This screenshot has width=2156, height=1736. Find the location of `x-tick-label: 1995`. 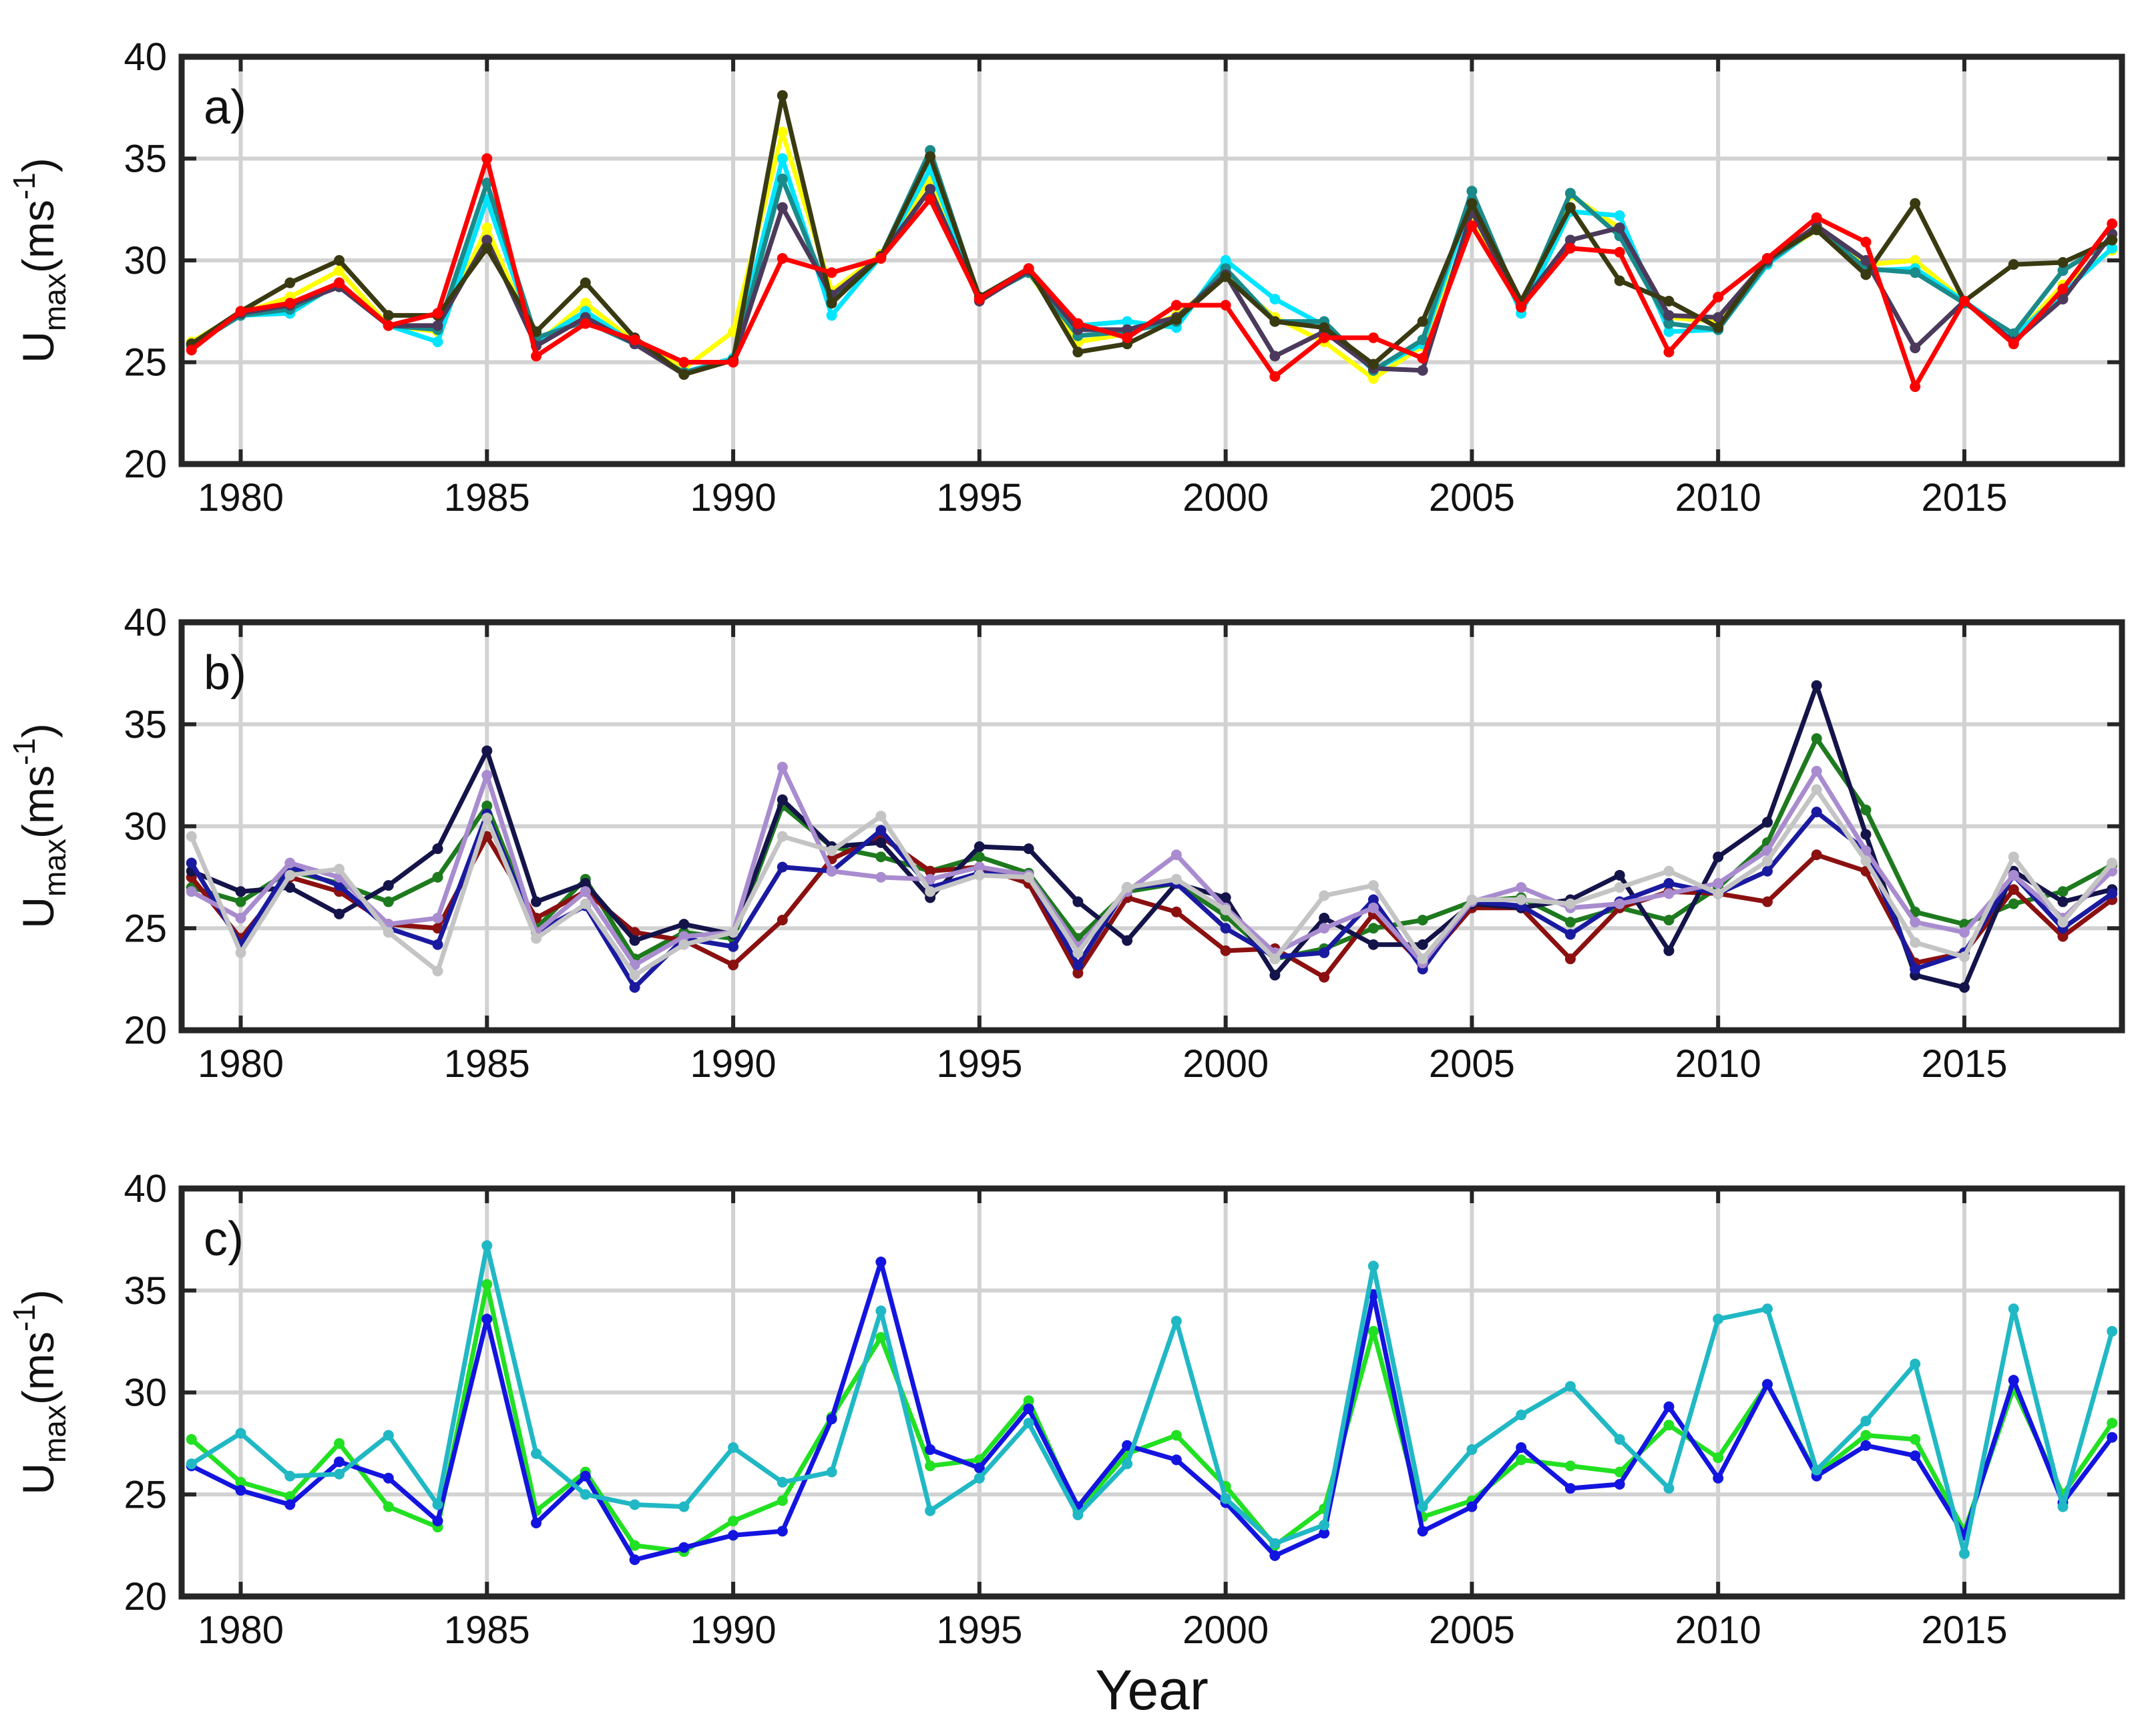

x-tick-label: 1995 is located at coordinates (979, 1630).